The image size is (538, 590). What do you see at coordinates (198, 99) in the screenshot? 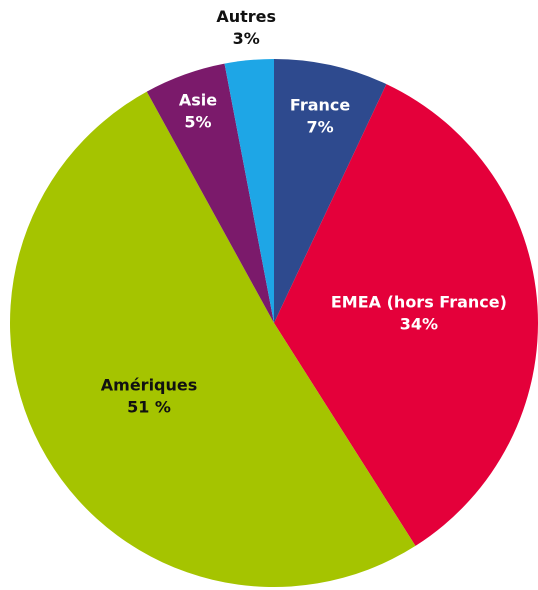
I see `slice-label: Asie` at bounding box center [198, 99].